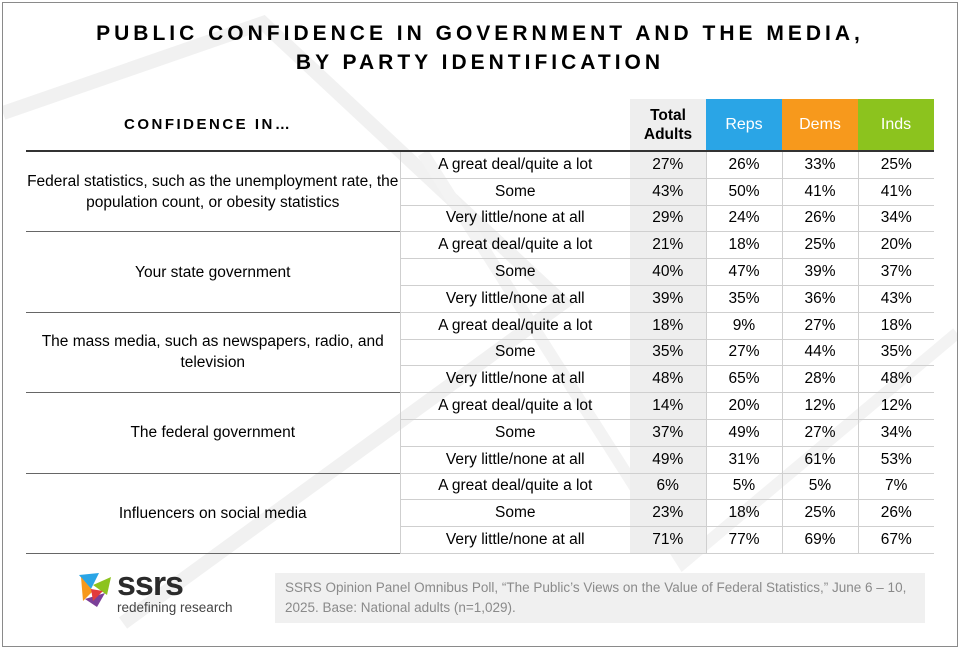  Describe the element at coordinates (95, 590) in the screenshot. I see `ssrs-logo-mark-icon` at that location.